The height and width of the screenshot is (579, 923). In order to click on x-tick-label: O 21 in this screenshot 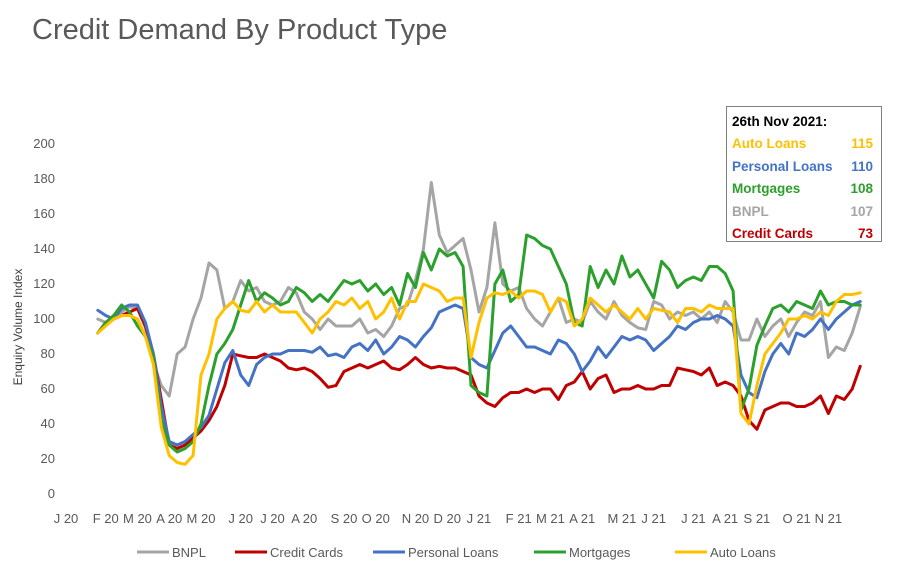, I will do `click(797, 518)`.